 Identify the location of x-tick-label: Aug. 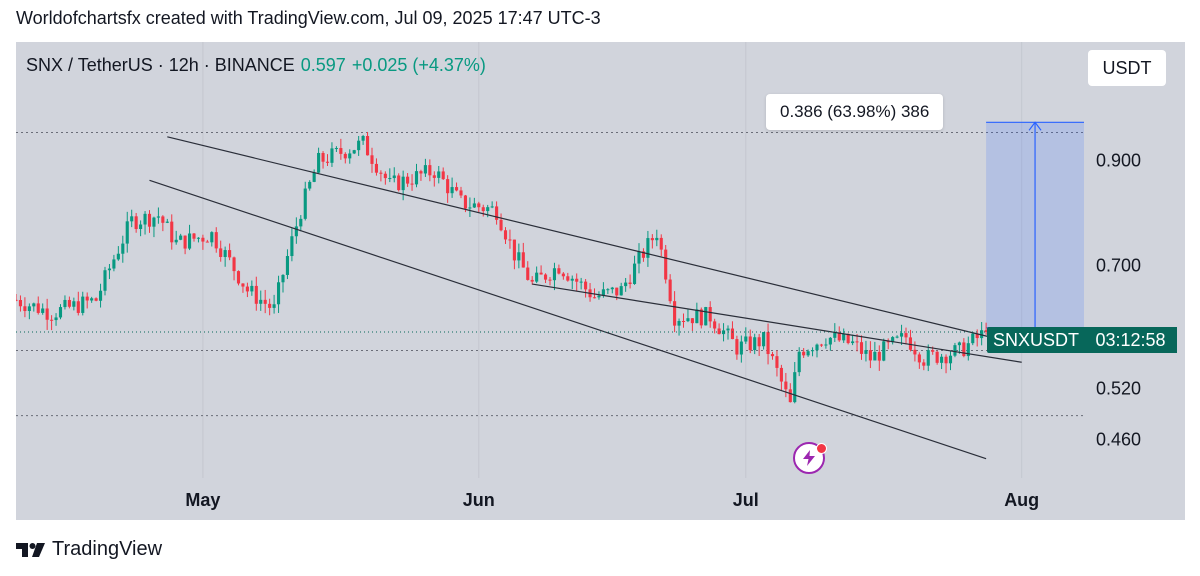
(1022, 500).